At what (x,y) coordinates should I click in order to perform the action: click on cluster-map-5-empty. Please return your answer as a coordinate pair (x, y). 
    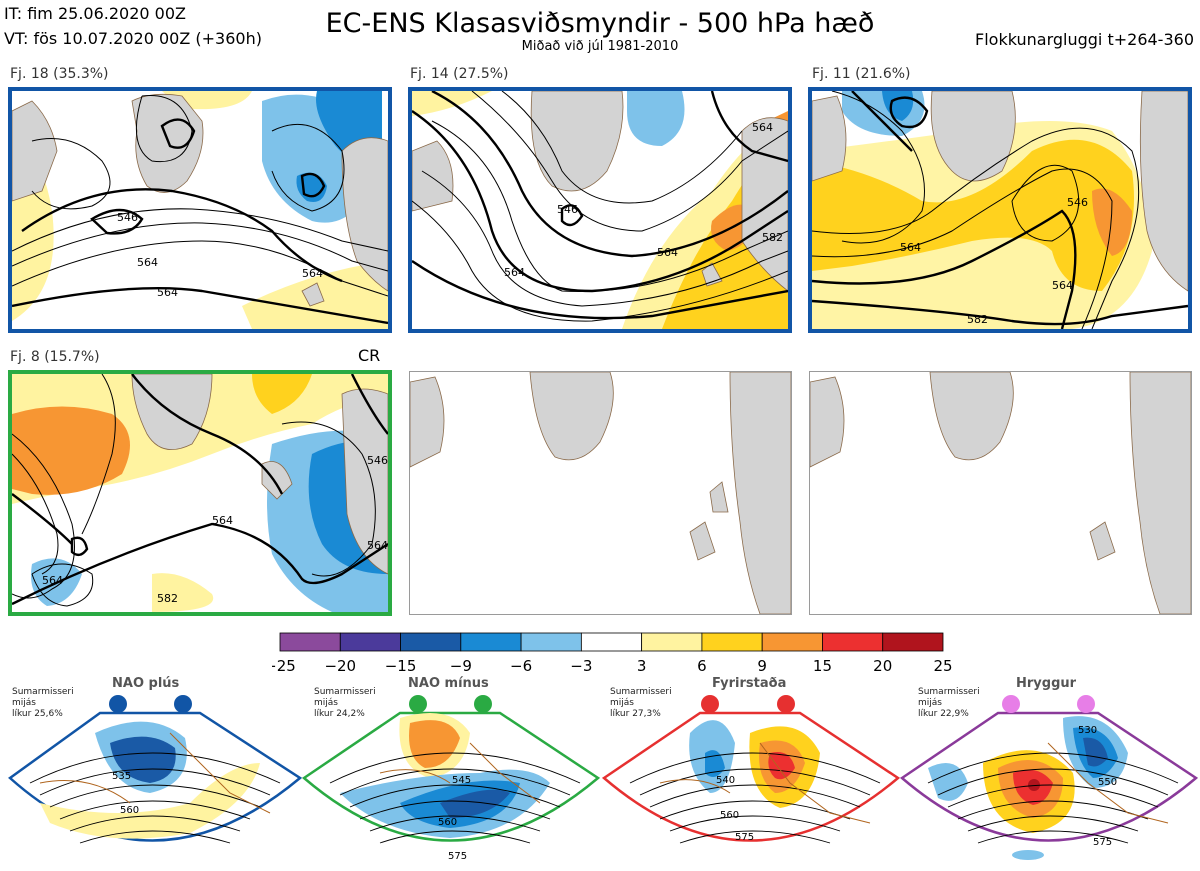
    Looking at the image, I should click on (600, 493).